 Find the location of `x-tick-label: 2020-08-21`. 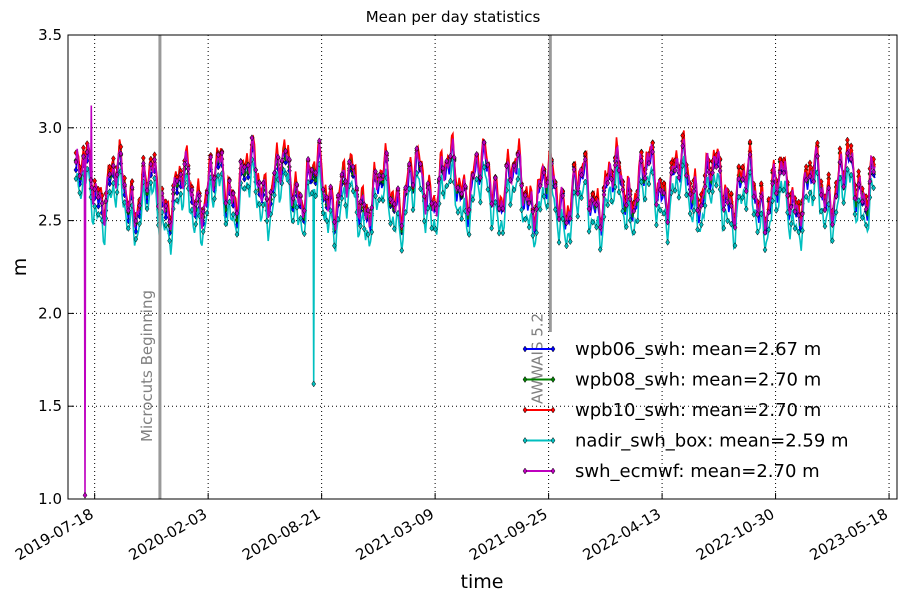

x-tick-label: 2020-08-21 is located at coordinates (281, 534).